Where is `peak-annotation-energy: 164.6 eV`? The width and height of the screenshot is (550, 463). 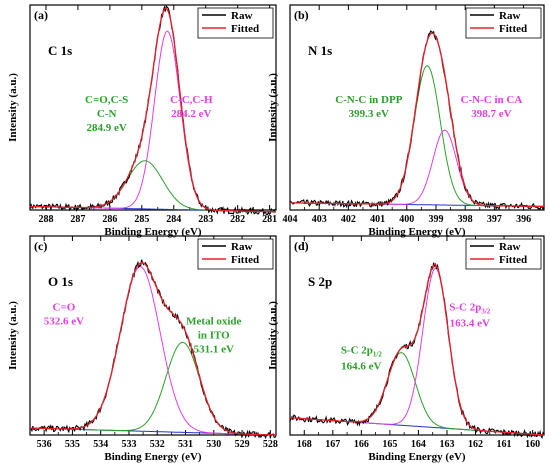 peak-annotation-energy: 164.6 eV is located at coordinates (361, 367).